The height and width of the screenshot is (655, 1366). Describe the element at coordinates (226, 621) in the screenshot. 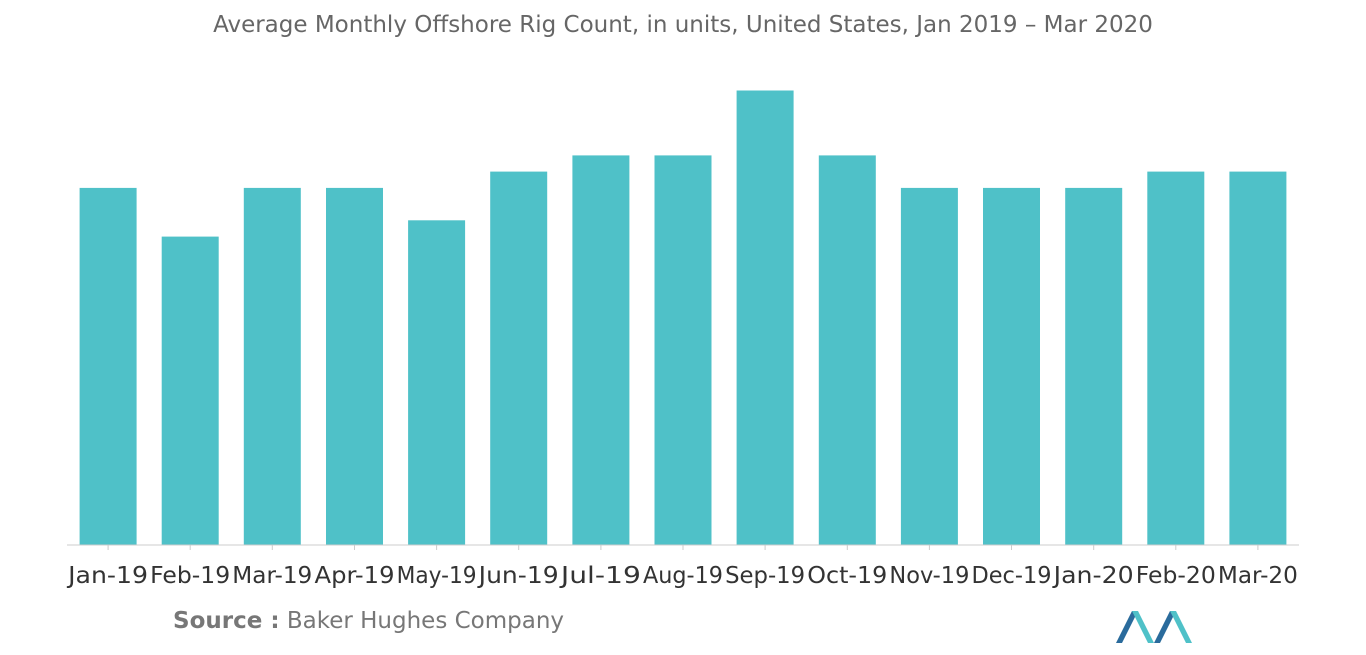

I see `source-label: Source :` at that location.